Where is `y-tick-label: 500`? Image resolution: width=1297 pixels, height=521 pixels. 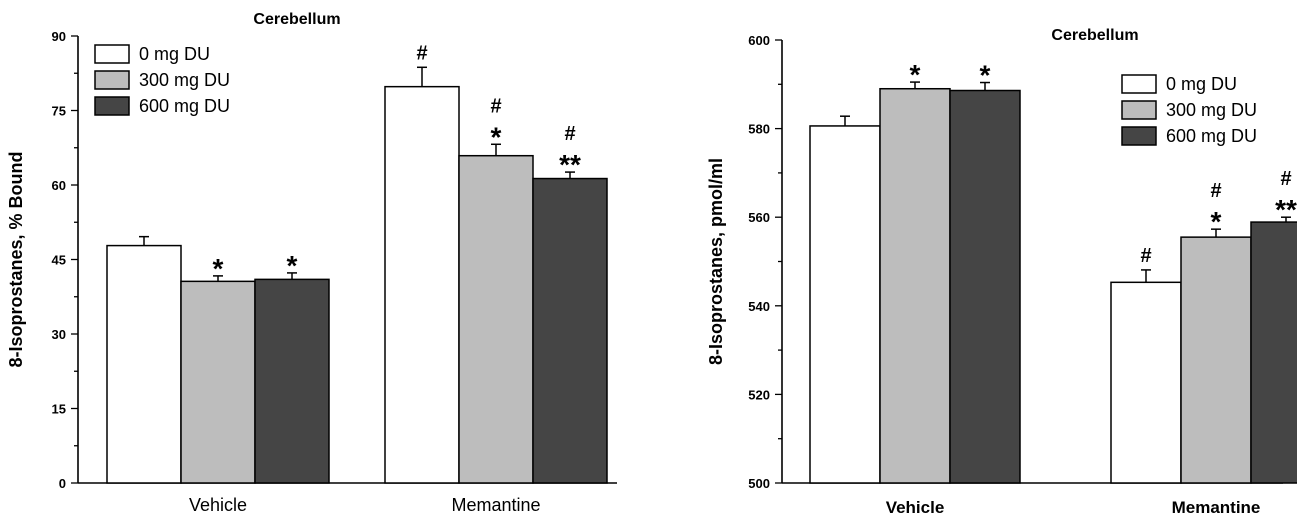 y-tick-label: 500 is located at coordinates (759, 483).